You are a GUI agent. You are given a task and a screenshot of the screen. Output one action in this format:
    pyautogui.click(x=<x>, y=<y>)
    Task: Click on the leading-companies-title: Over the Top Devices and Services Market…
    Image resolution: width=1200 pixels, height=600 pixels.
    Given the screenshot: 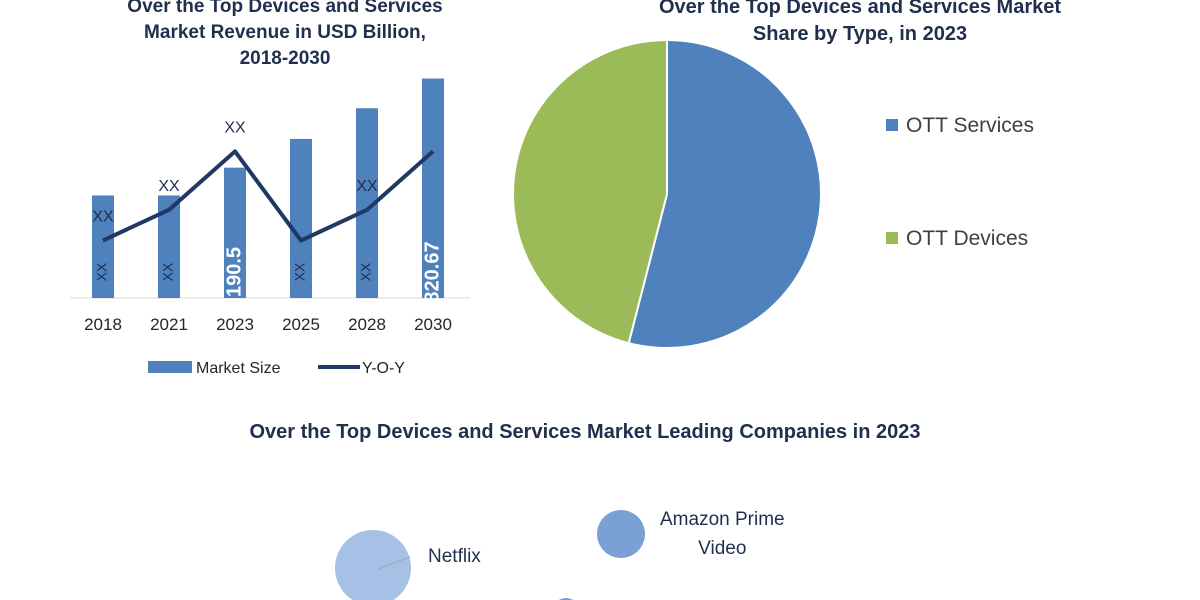 What is the action you would take?
    pyautogui.click(x=585, y=432)
    